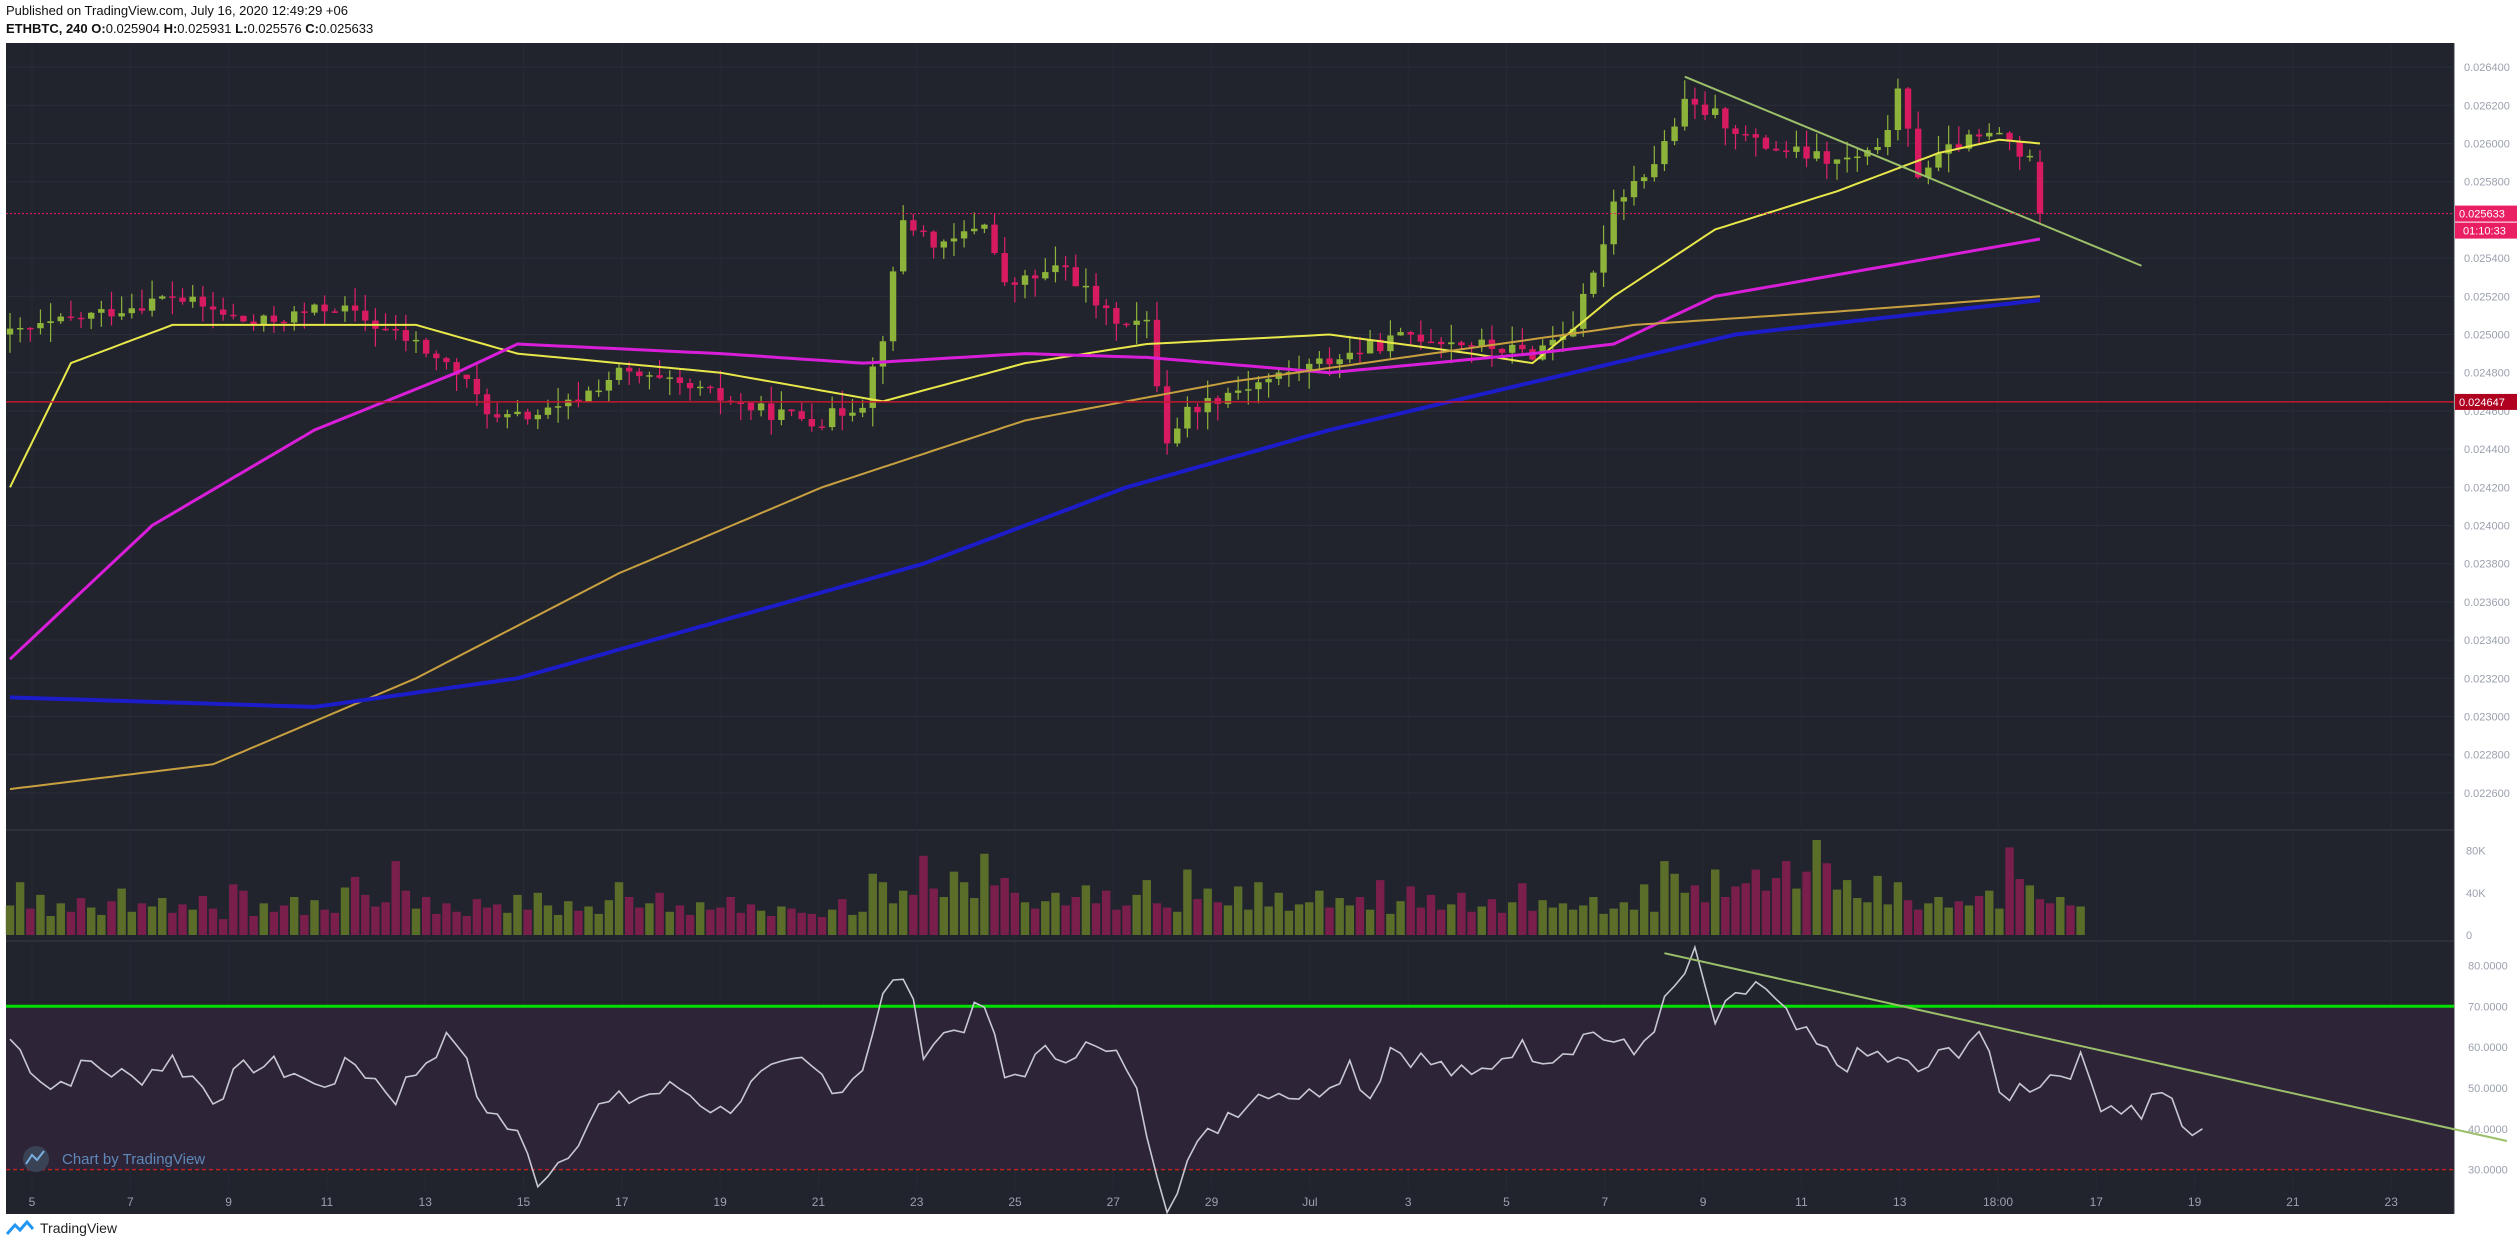 Image resolution: width=2520 pixels, height=1247 pixels. Describe the element at coordinates (2487, 450) in the screenshot. I see `price-tick-label: 0.024400` at that location.